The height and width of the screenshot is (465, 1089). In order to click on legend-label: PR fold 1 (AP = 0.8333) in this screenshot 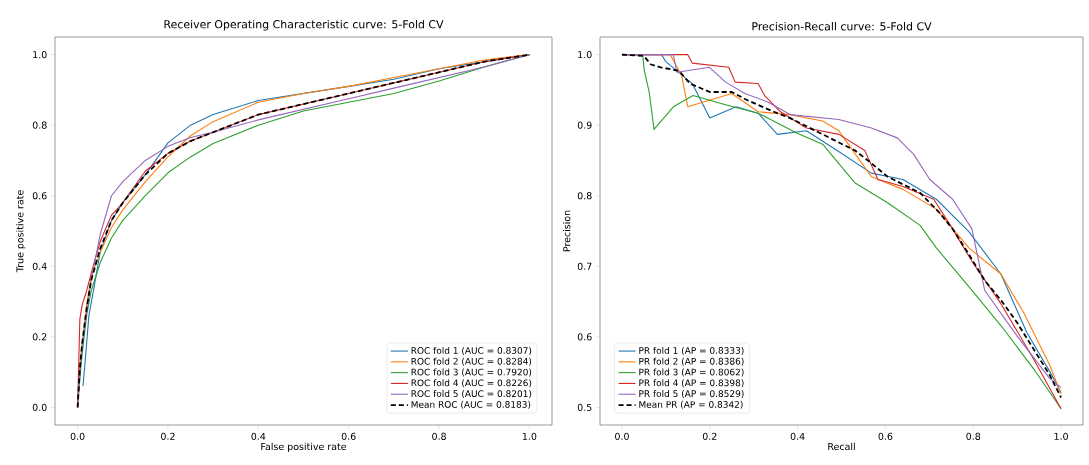, I will do `click(691, 350)`.